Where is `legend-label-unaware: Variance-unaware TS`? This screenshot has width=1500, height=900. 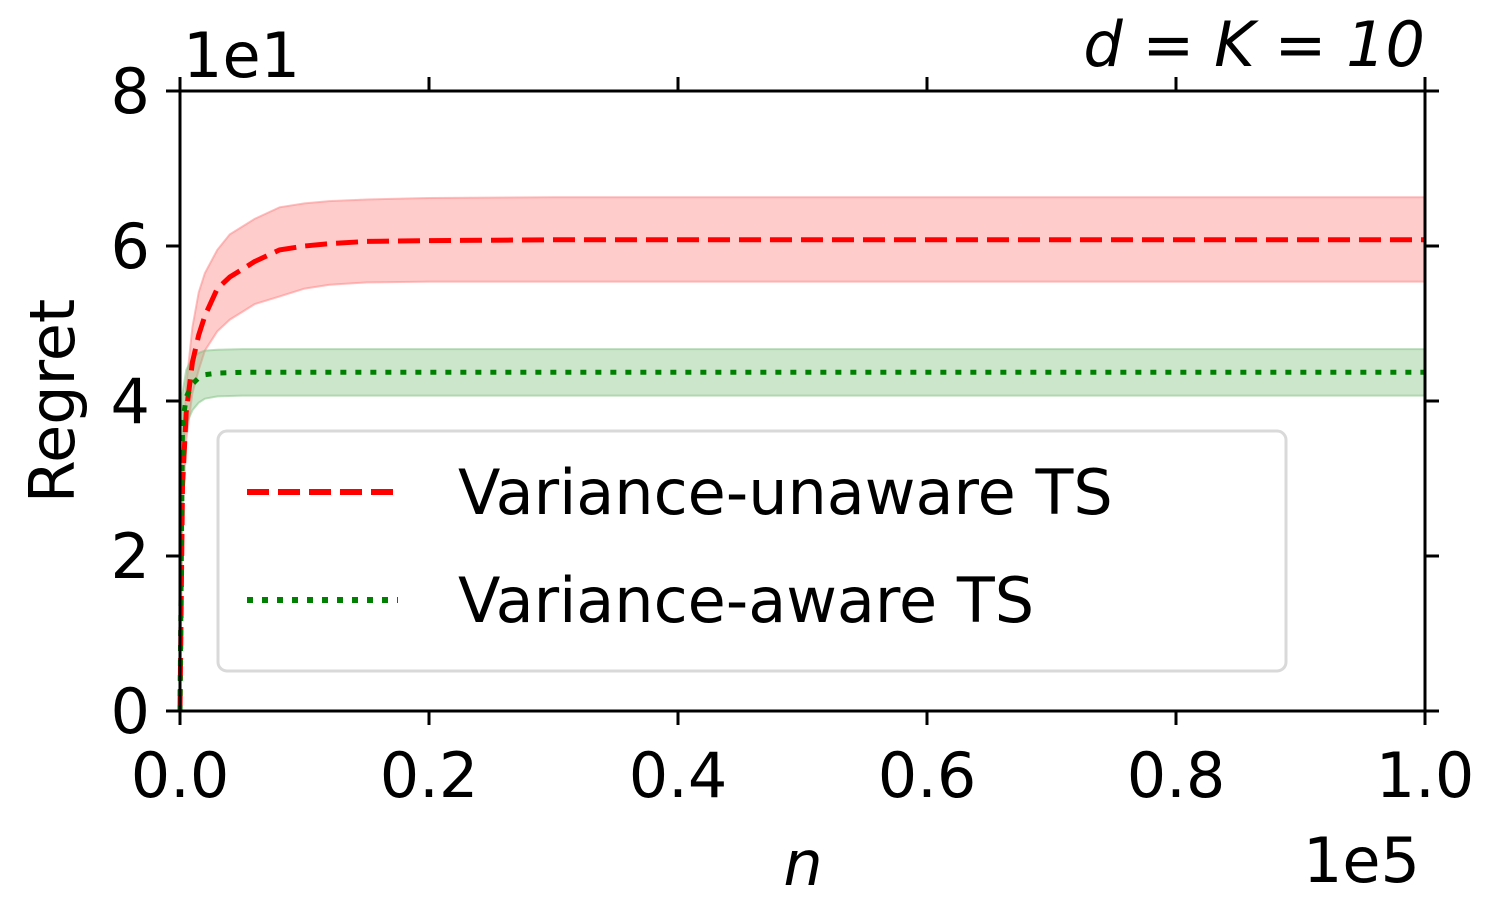 legend-label-unaware: Variance-unaware TS is located at coordinates (785, 492).